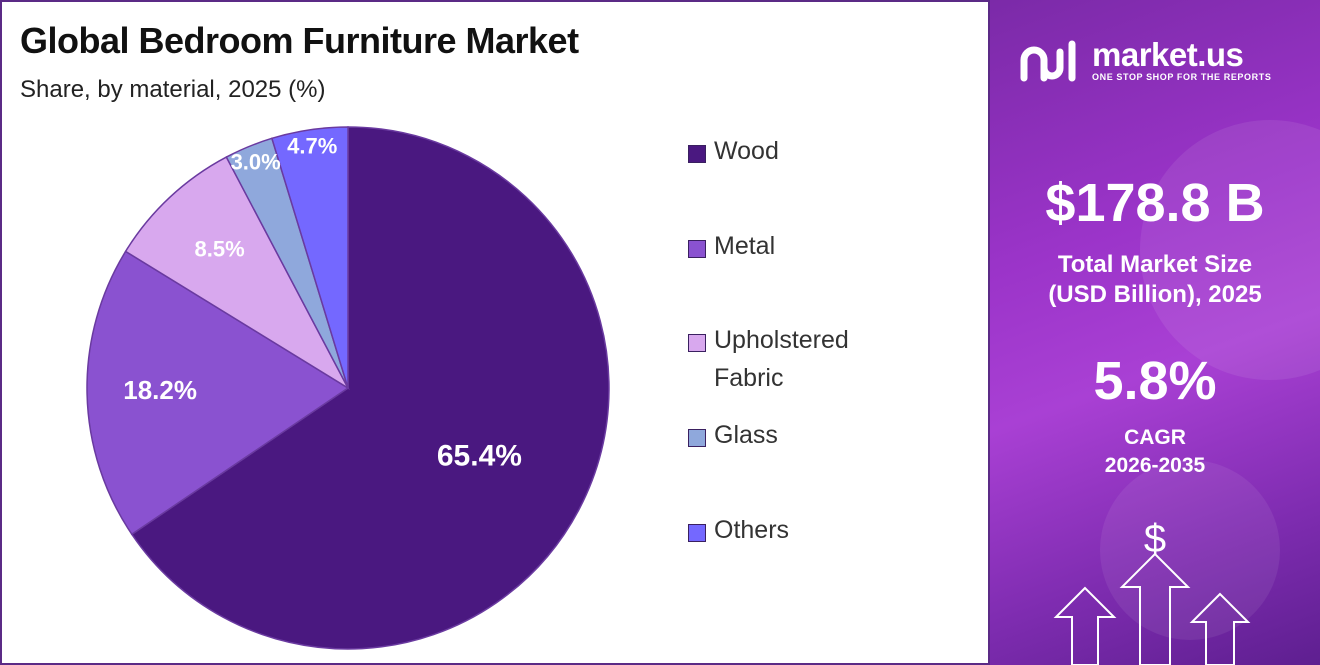 The width and height of the screenshot is (1320, 665). I want to click on pie-slice-others, so click(309, 257).